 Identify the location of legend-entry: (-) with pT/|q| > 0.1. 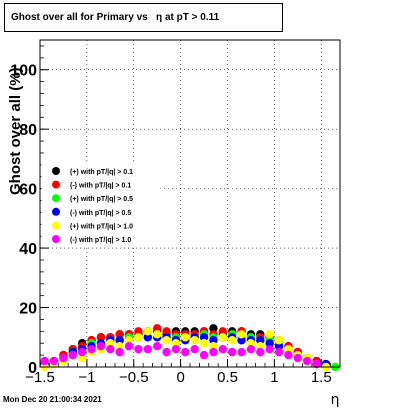
(100, 186).